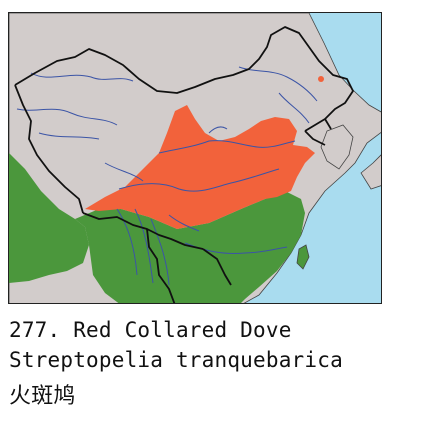  What do you see at coordinates (49, 218) in the screenshot?
I see `range-resident-west` at bounding box center [49, 218].